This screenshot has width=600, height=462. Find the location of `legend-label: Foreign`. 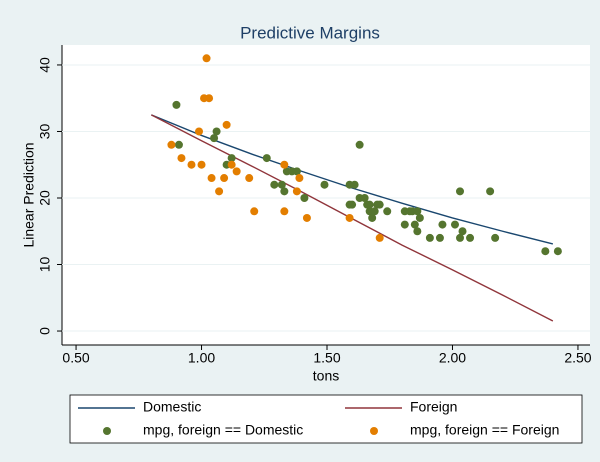

legend-label: Foreign is located at coordinates (433, 407).